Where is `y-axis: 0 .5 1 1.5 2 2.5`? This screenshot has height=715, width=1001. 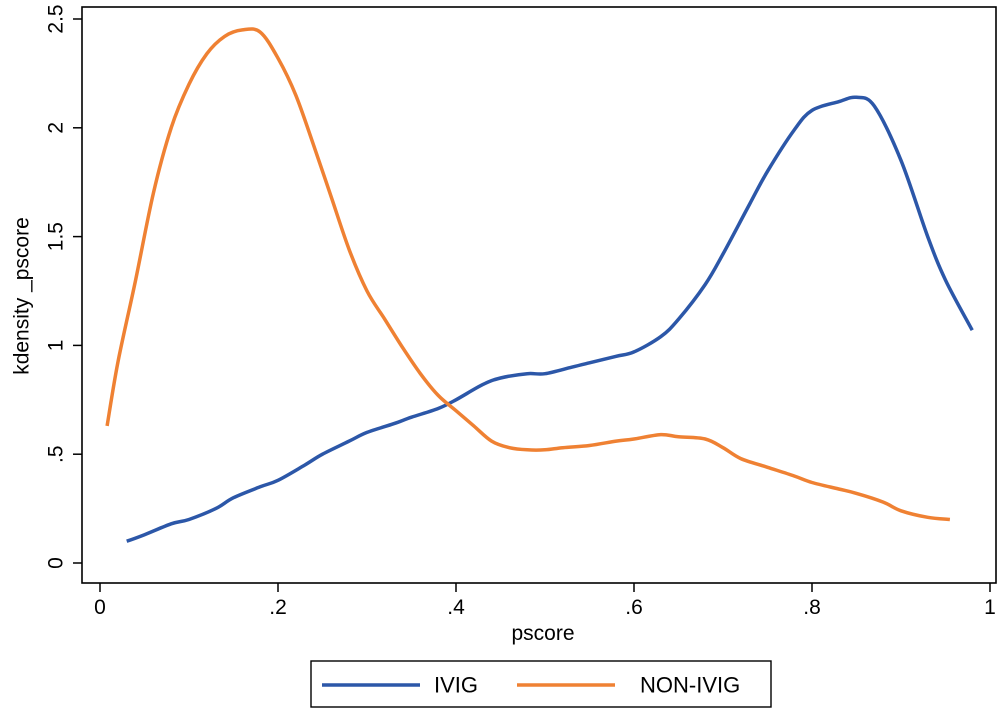
y-axis: 0 .5 1 1.5 2 2.5 is located at coordinates (63, 286).